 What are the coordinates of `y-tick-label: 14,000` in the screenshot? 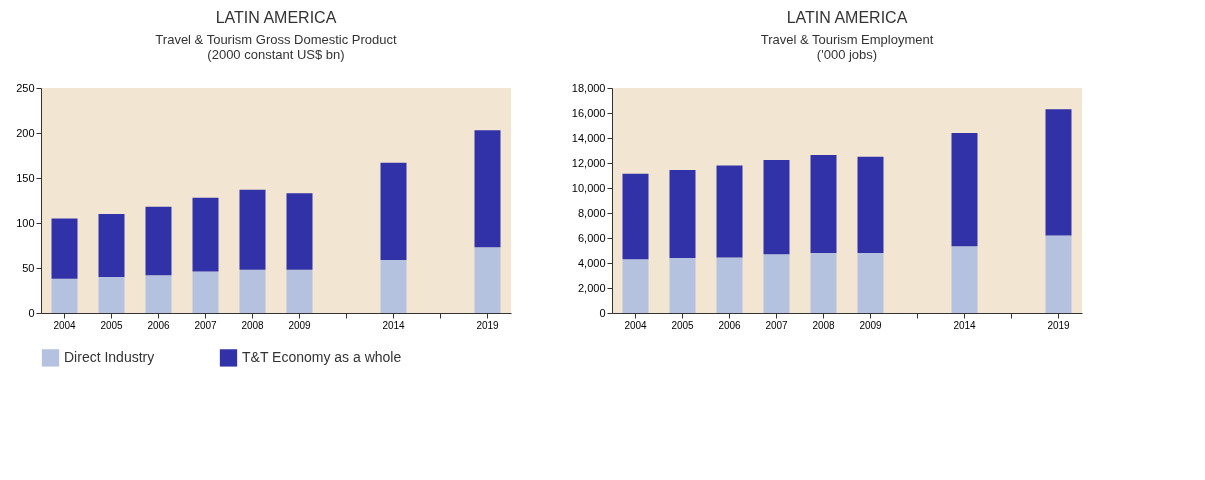 It's located at (588, 137).